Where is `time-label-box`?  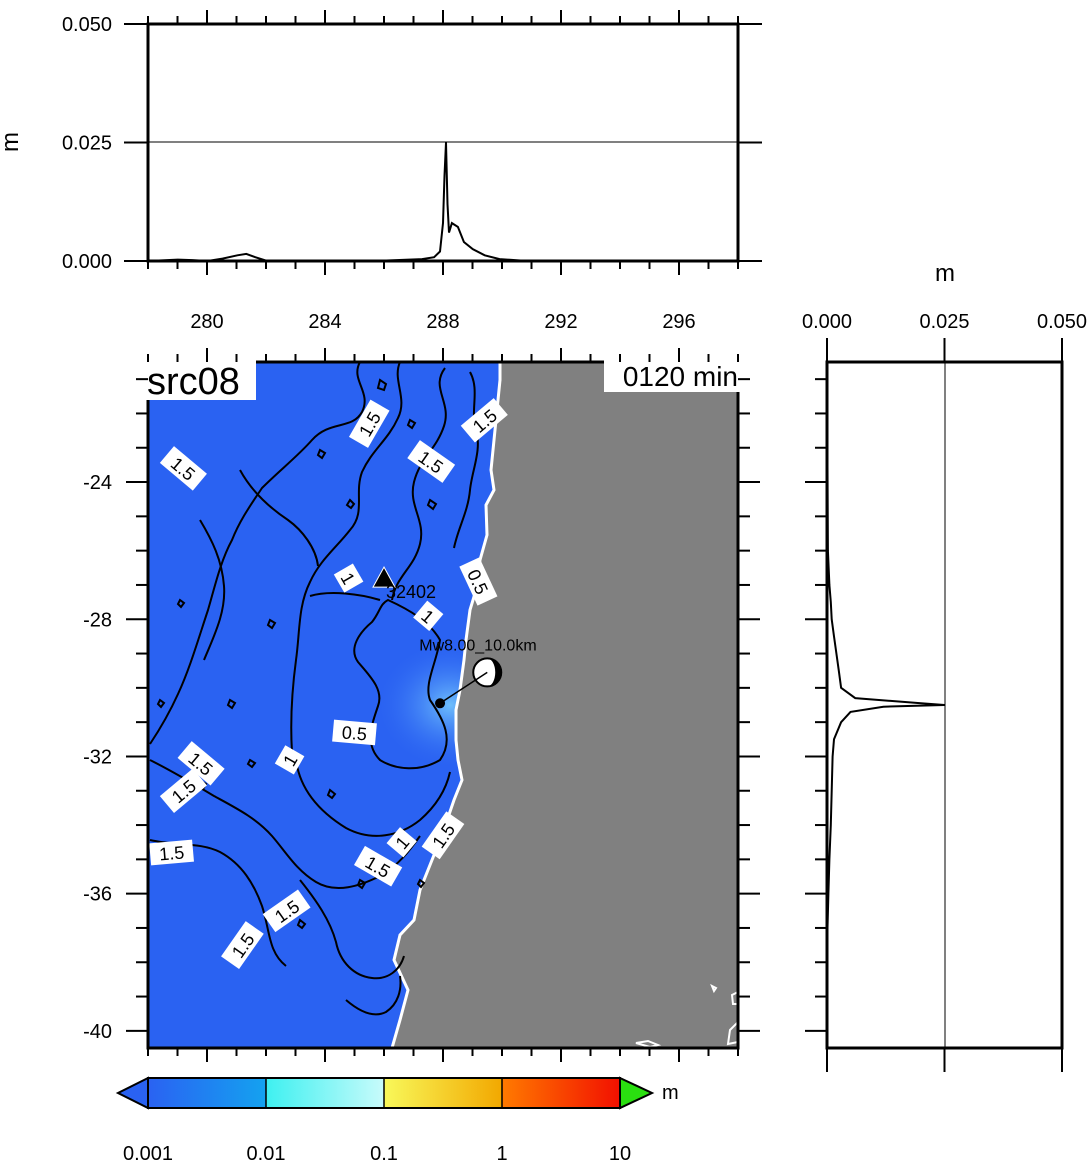
time-label-box is located at coordinates (674, 376).